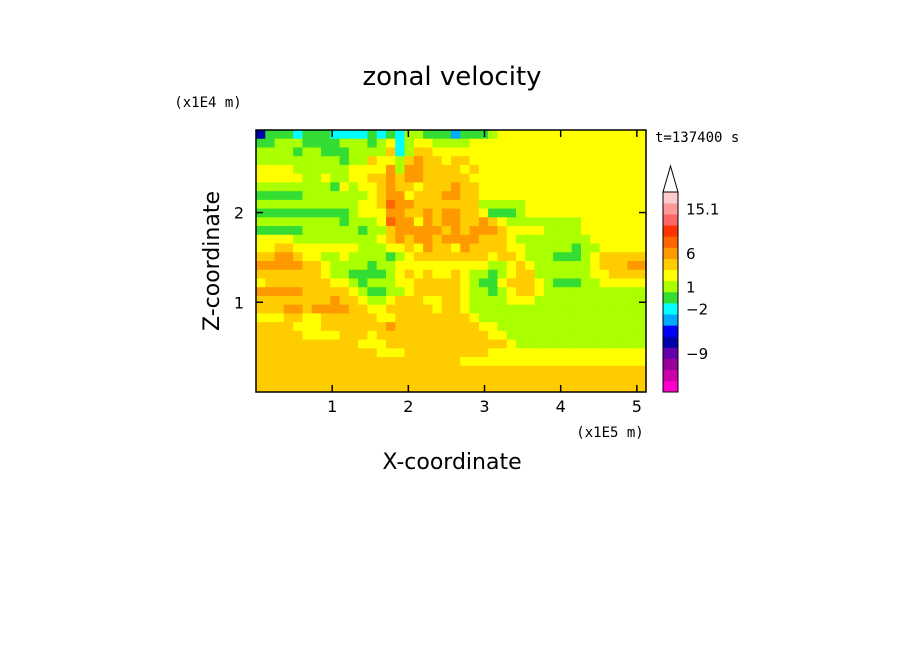  Describe the element at coordinates (561, 406) in the screenshot. I see `x-tick-label: 4` at that location.